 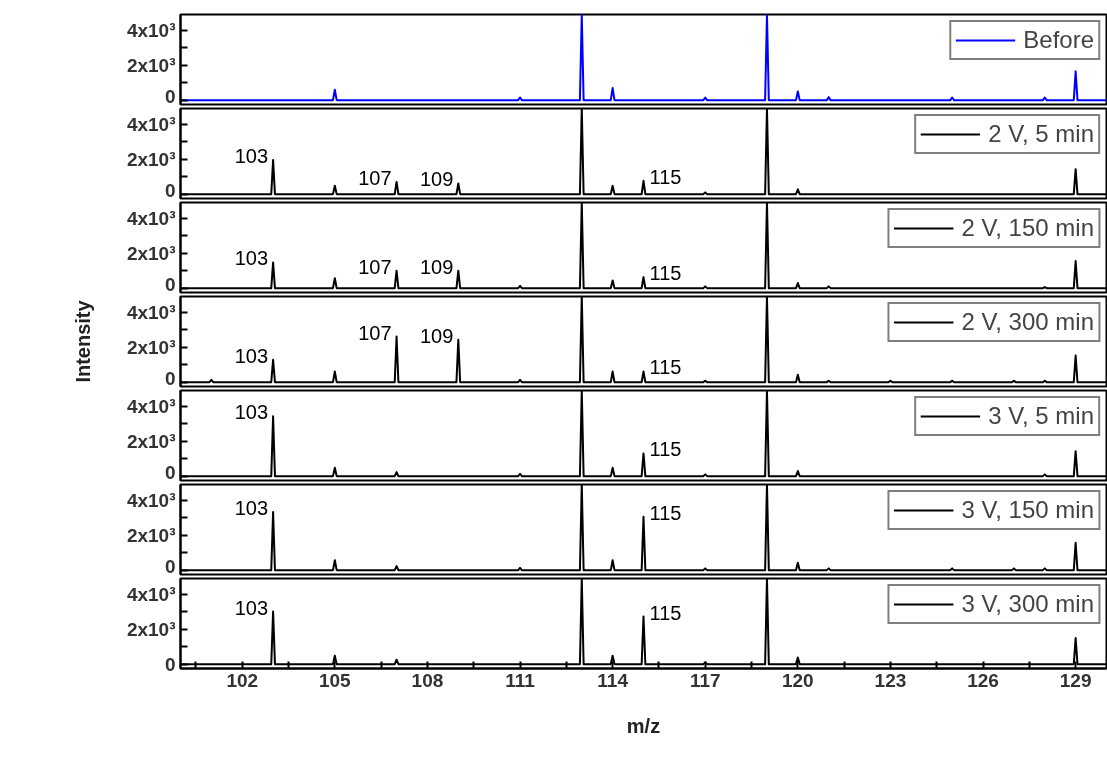 What do you see at coordinates (705, 680) in the screenshot?
I see `x-tick-label: 117` at bounding box center [705, 680].